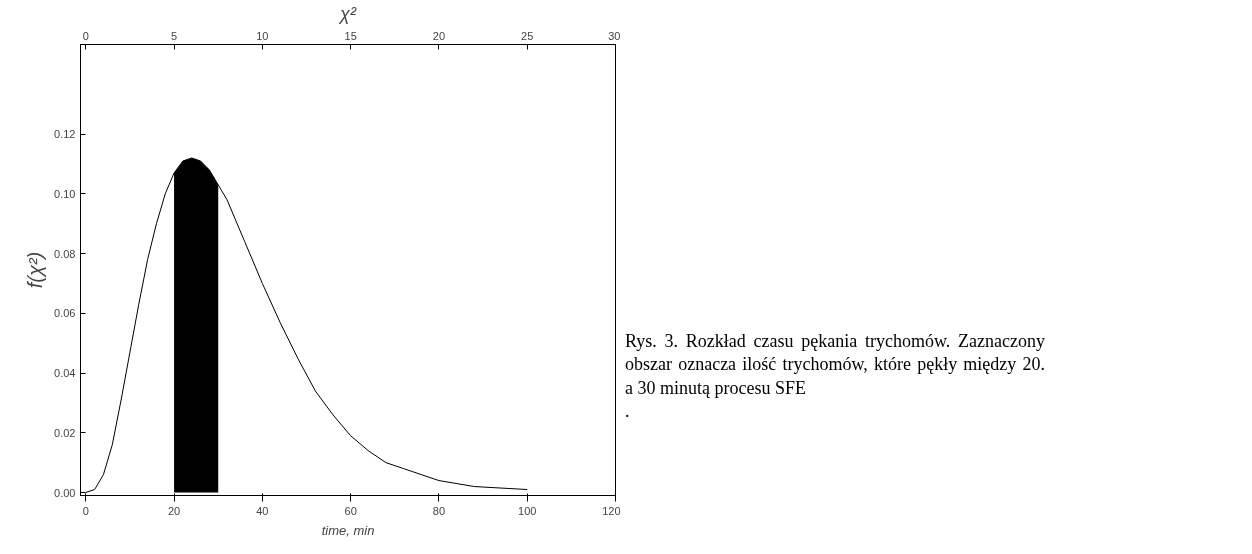 The height and width of the screenshot is (554, 1252). I want to click on y-tick-label: 0.10, so click(65, 193).